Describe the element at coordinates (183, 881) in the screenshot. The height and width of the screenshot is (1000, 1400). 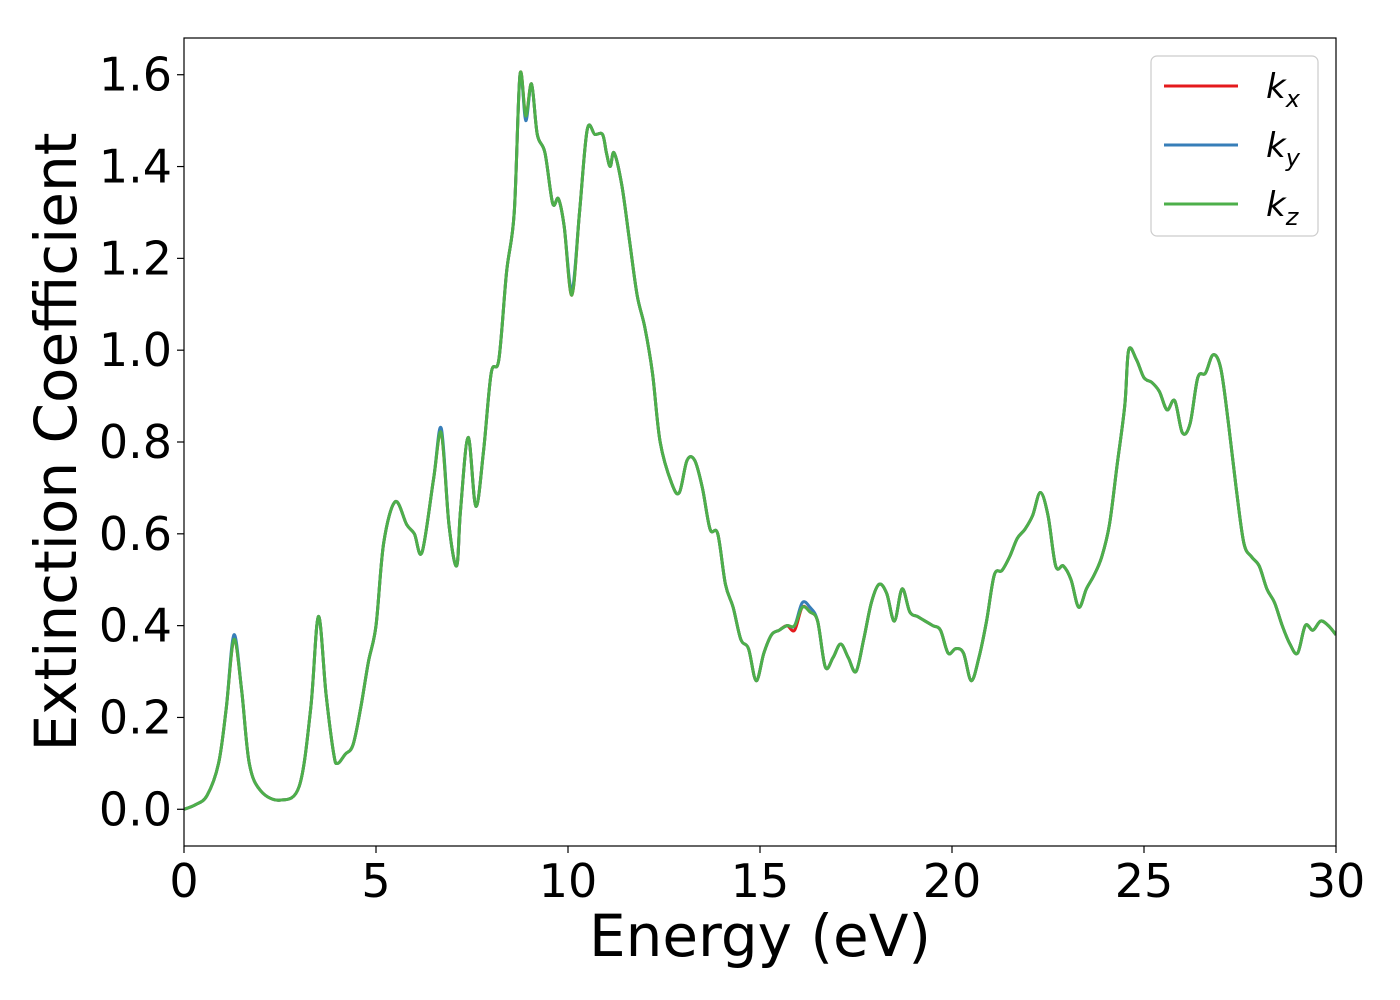
I see `x-tick-label: 0` at that location.